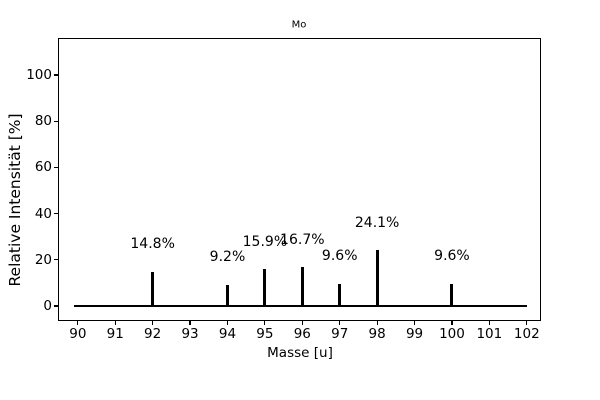  What do you see at coordinates (15, 200) in the screenshot?
I see `y-axis-label: Relative Intensität [%]` at bounding box center [15, 200].